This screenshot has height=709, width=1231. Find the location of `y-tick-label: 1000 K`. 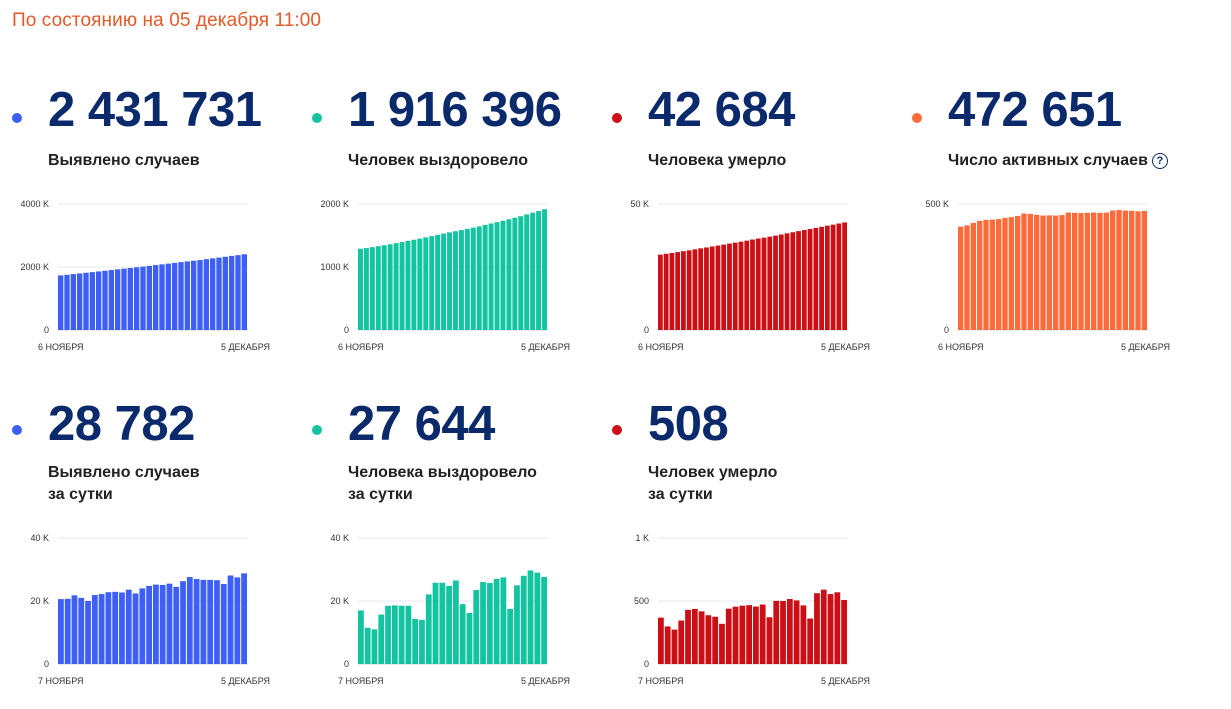

y-tick-label: 1000 K is located at coordinates (334, 267).